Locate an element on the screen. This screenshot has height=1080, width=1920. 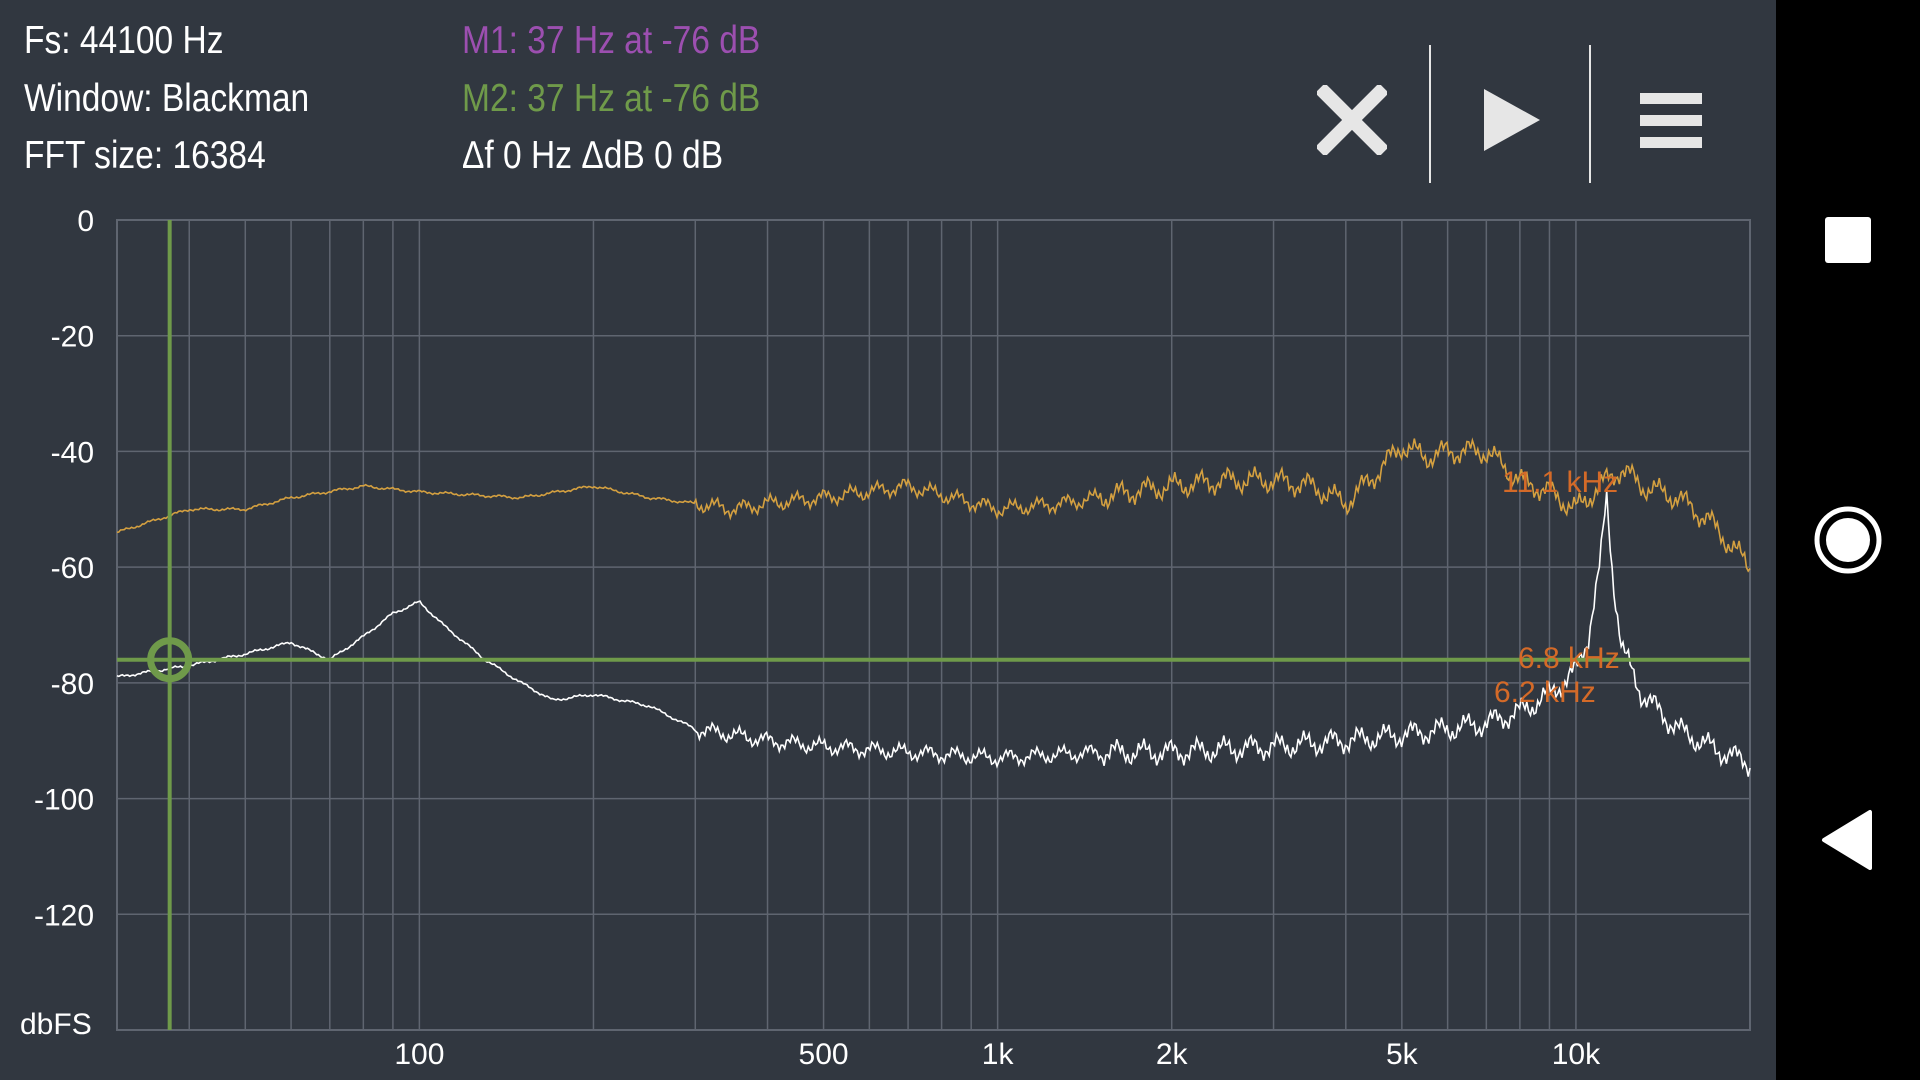
delta-readout: Δf 0 Hz ΔdB 0 dB is located at coordinates (593, 155).